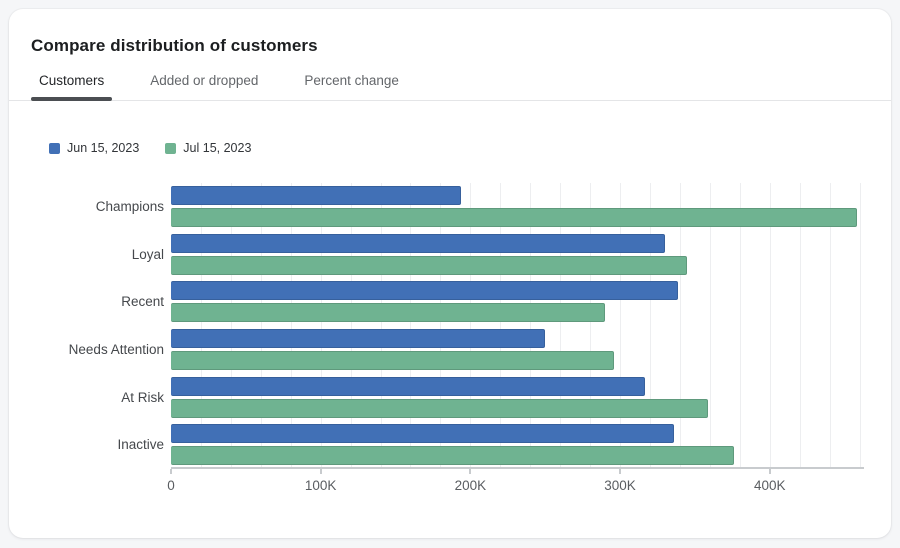 The image size is (900, 548). I want to click on bar-jul-15-2023-recent, so click(388, 313).